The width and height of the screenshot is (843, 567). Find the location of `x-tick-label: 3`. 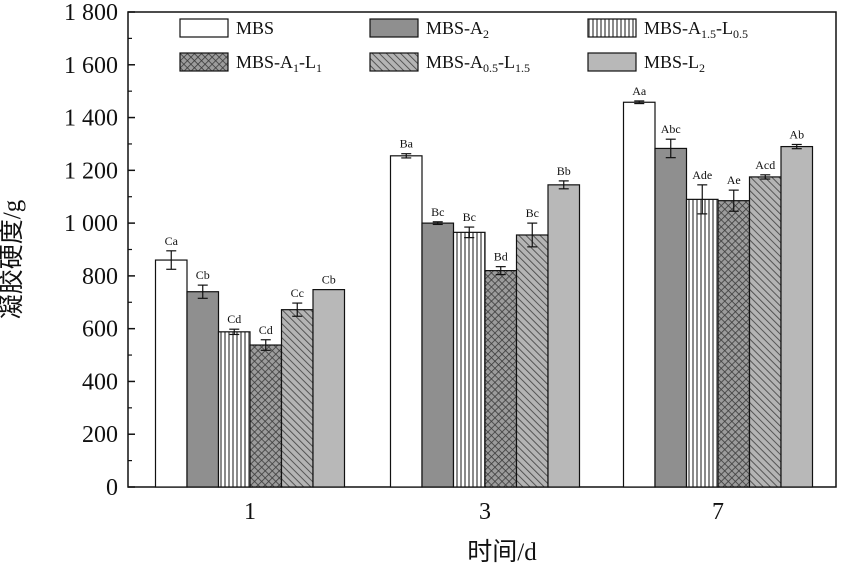

x-tick-label: 3 is located at coordinates (485, 512).